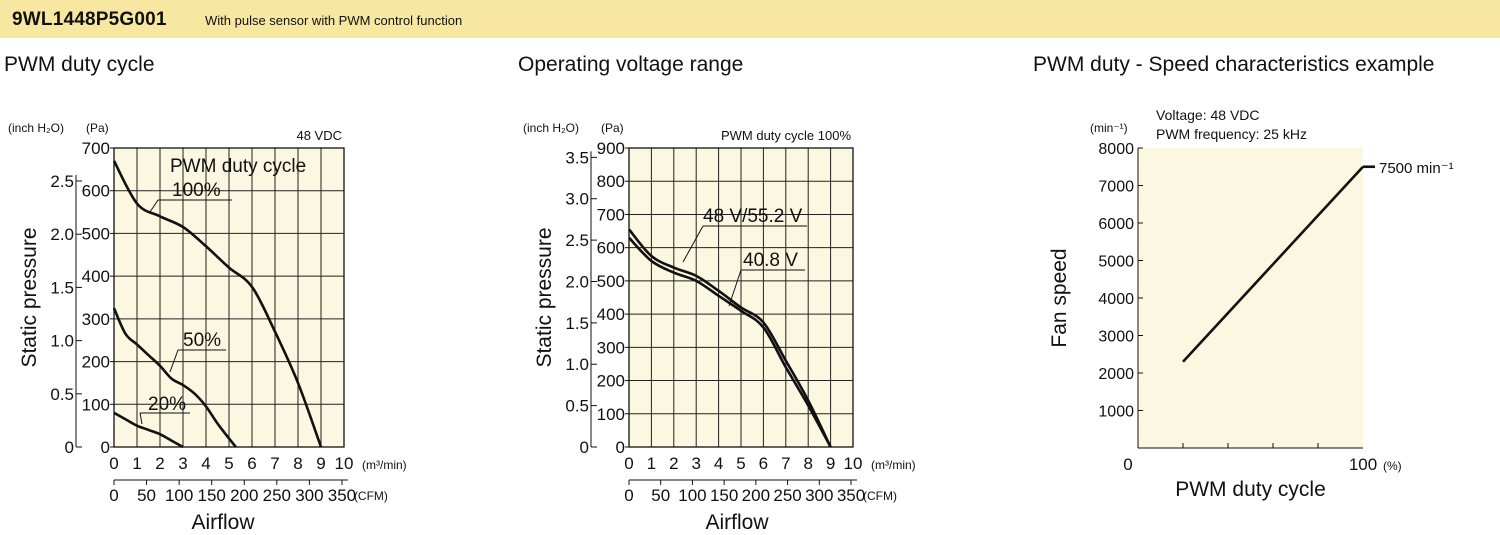 The height and width of the screenshot is (535, 1500). Describe the element at coordinates (1208, 115) in the screenshot. I see `chart3-annotation-voltage: Voltage: 48 VDC` at that location.